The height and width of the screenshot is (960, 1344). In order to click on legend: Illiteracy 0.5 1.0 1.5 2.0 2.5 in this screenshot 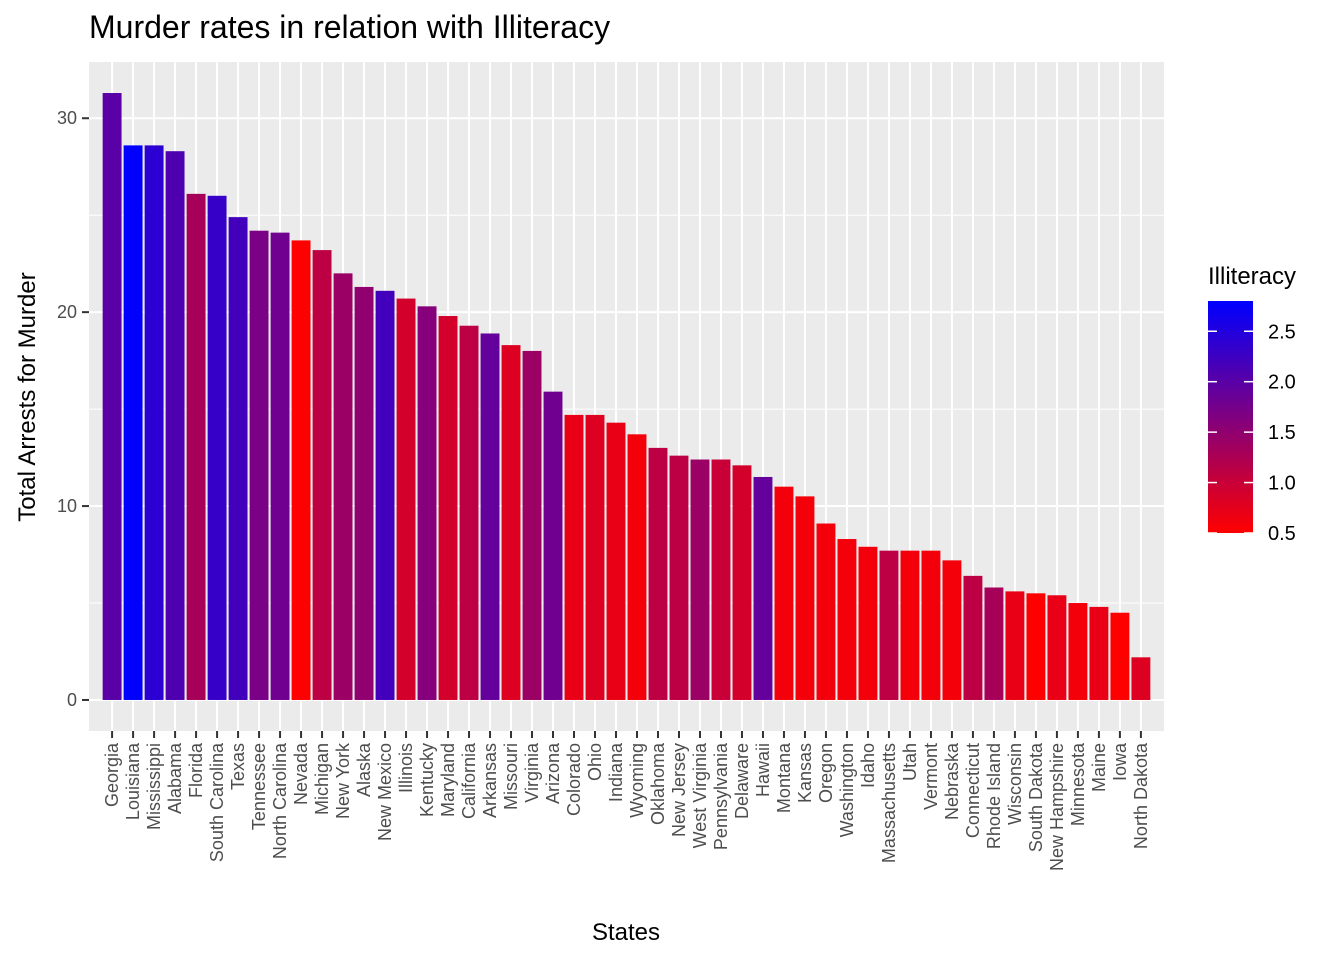, I will do `click(1252, 404)`.